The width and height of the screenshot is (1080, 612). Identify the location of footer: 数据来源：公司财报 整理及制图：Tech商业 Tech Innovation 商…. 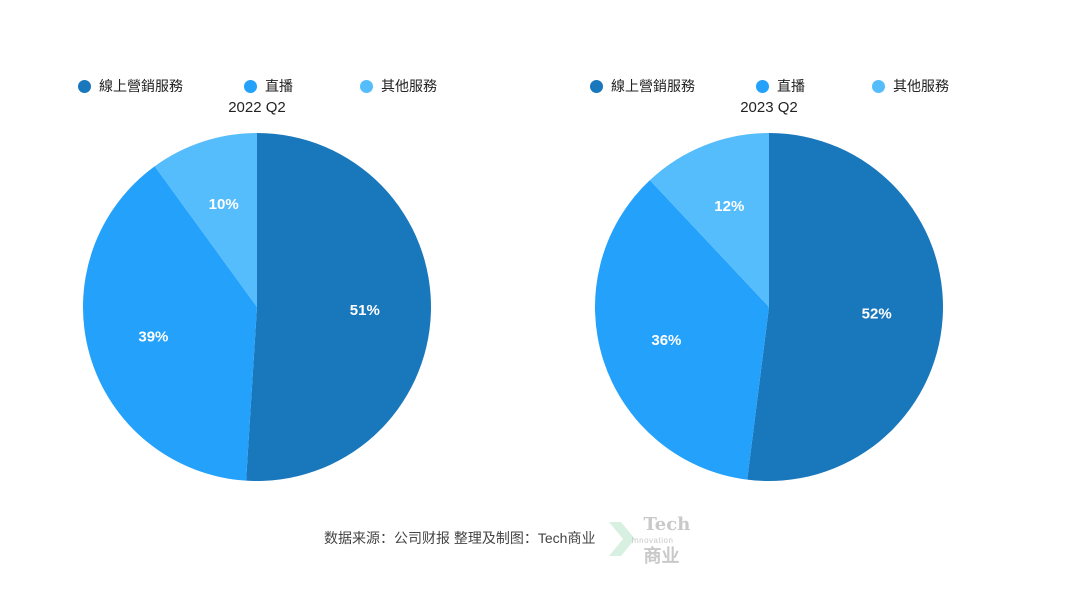
(511, 540).